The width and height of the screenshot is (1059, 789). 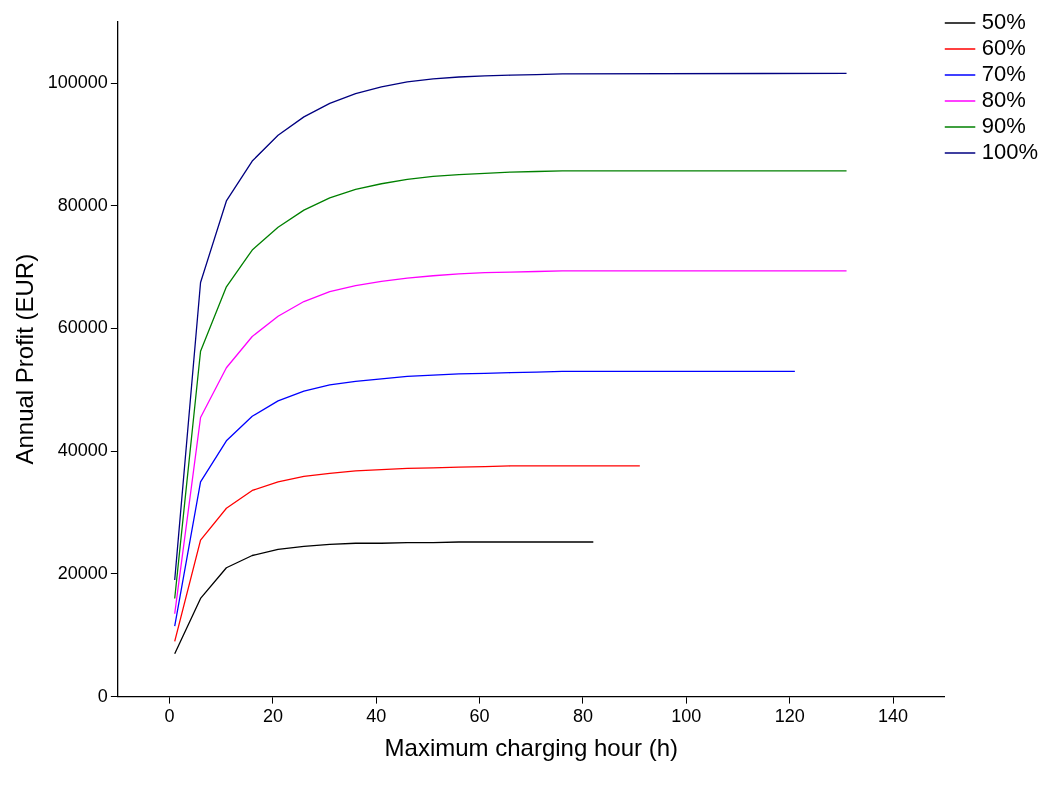 What do you see at coordinates (25, 359) in the screenshot?
I see `y-axis-title: Annual Profit (EUR)` at bounding box center [25, 359].